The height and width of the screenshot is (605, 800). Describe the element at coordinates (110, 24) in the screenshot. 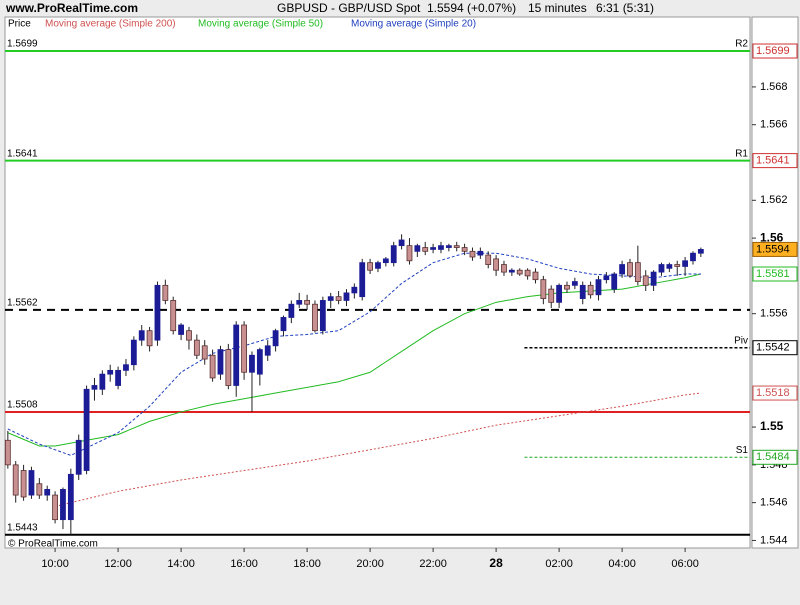

I see `legend-entry: Moving average (Simple 200)` at that location.